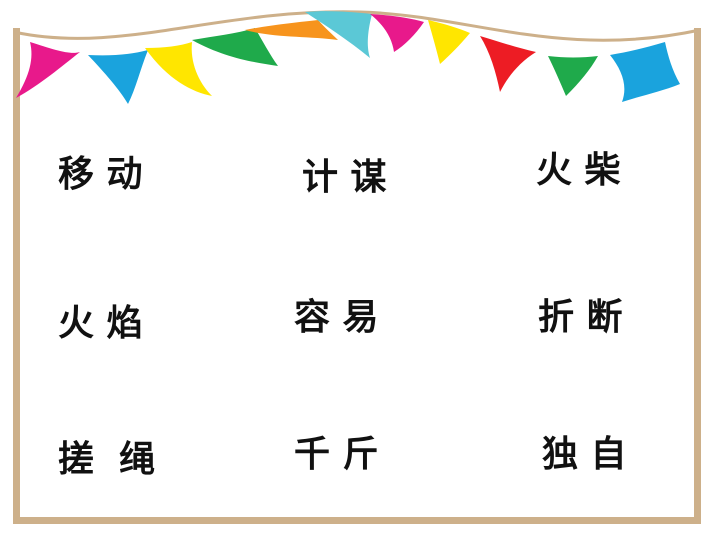 This screenshot has height=540, width=720. Describe the element at coordinates (336, 317) in the screenshot. I see `word-4: 容 易` at that location.